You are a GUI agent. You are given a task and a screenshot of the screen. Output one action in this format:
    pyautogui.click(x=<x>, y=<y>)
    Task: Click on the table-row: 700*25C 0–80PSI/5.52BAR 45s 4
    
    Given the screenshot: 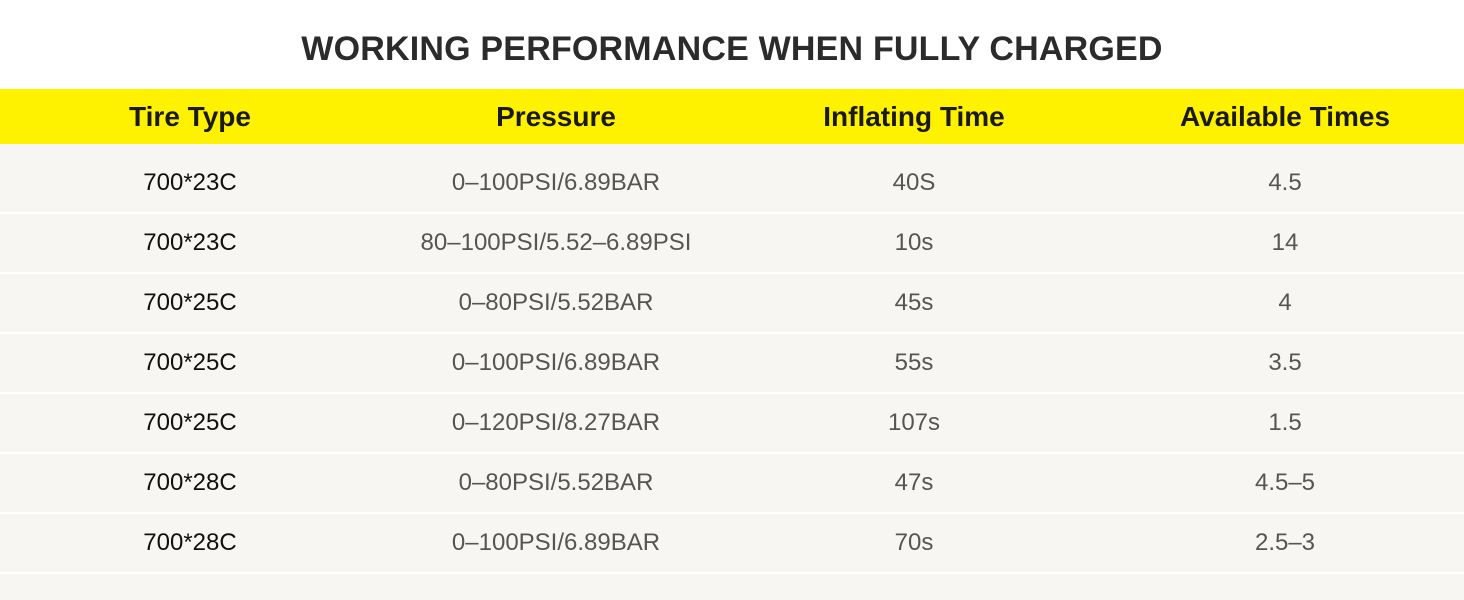 What is the action you would take?
    pyautogui.click(x=732, y=304)
    